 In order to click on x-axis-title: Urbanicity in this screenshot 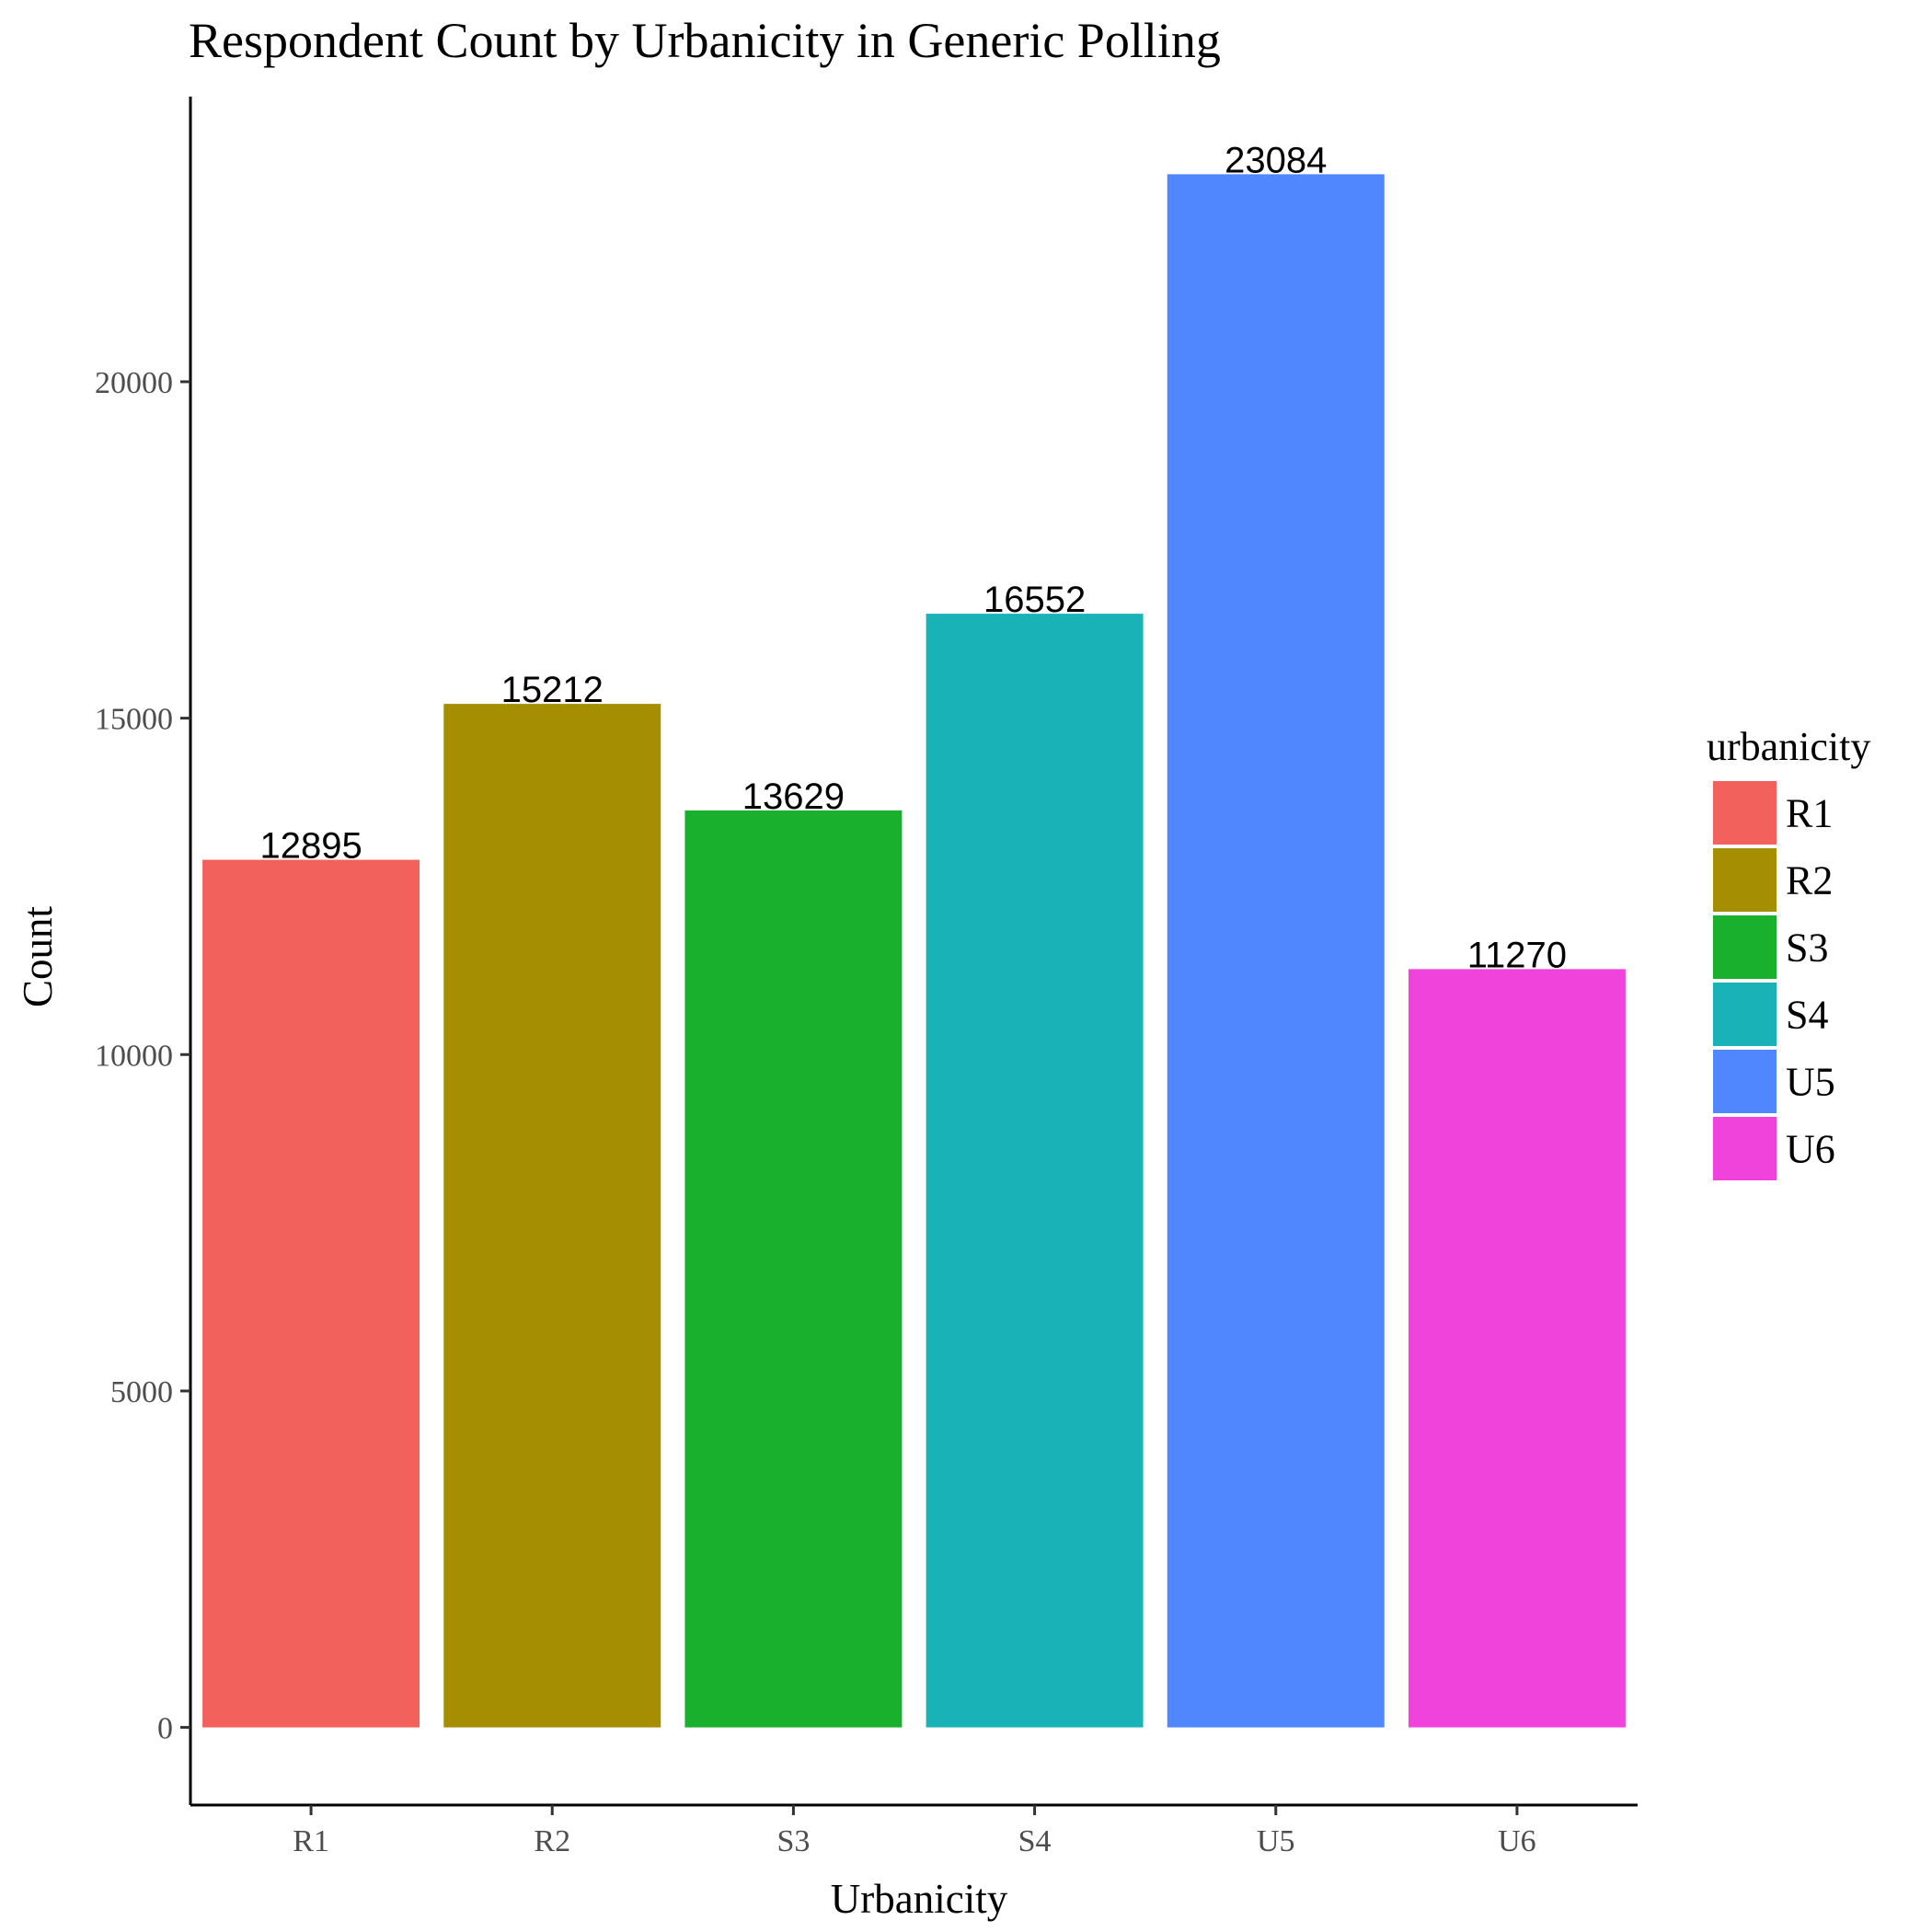, I will do `click(919, 1899)`.